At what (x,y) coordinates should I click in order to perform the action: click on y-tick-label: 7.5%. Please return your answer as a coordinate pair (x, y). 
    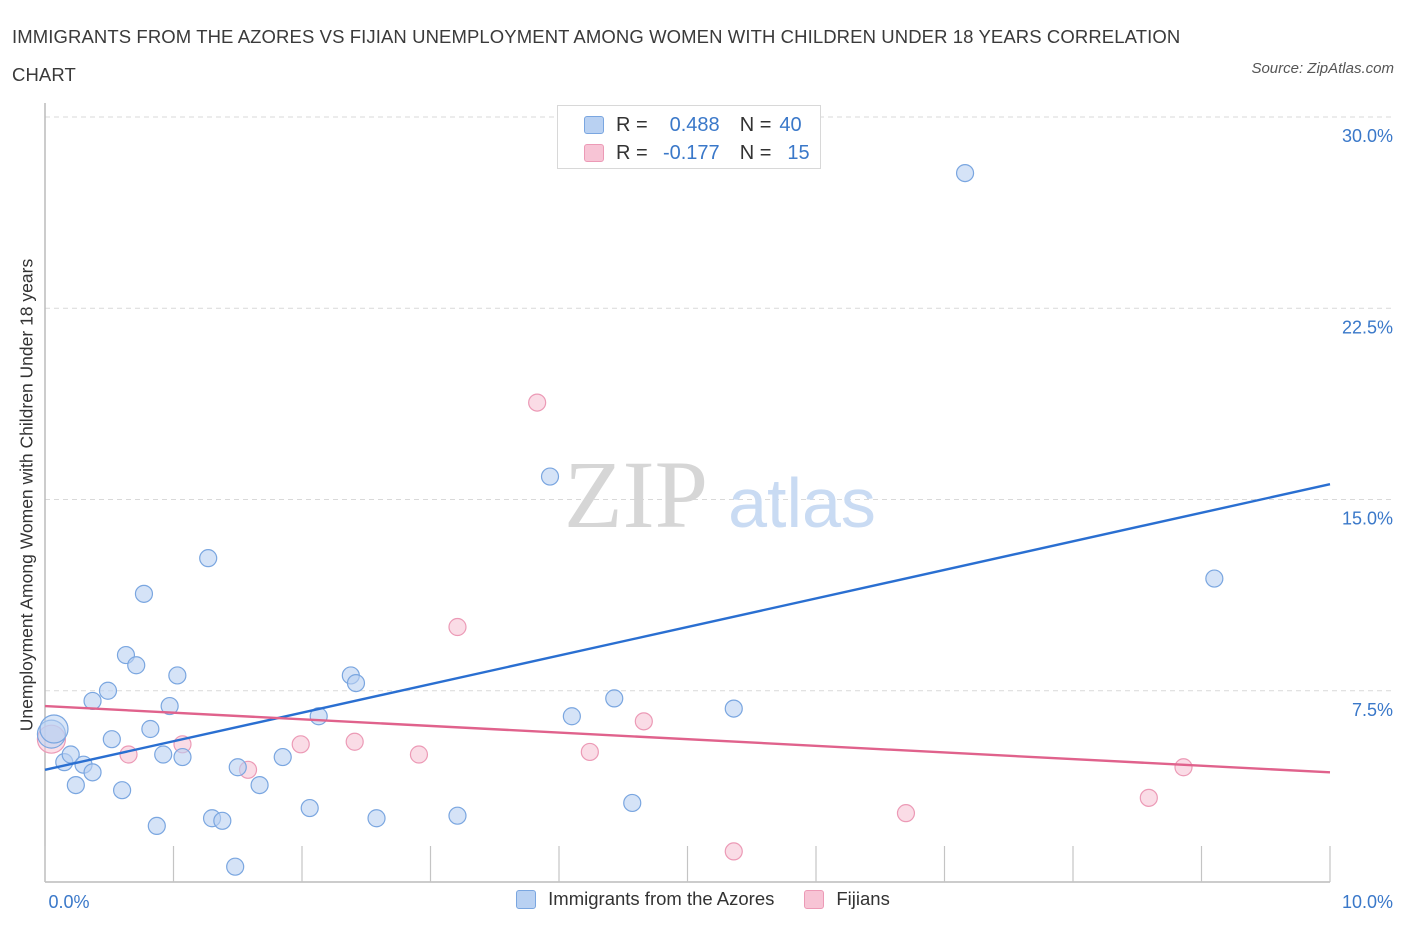
    Looking at the image, I should click on (1372, 710).